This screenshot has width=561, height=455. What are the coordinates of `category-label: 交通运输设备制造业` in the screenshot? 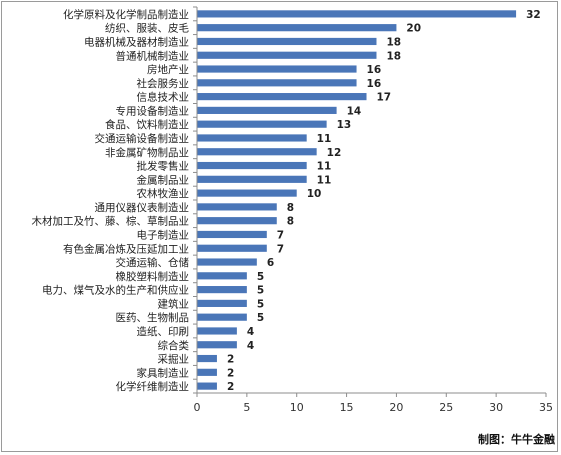 It's located at (142, 138).